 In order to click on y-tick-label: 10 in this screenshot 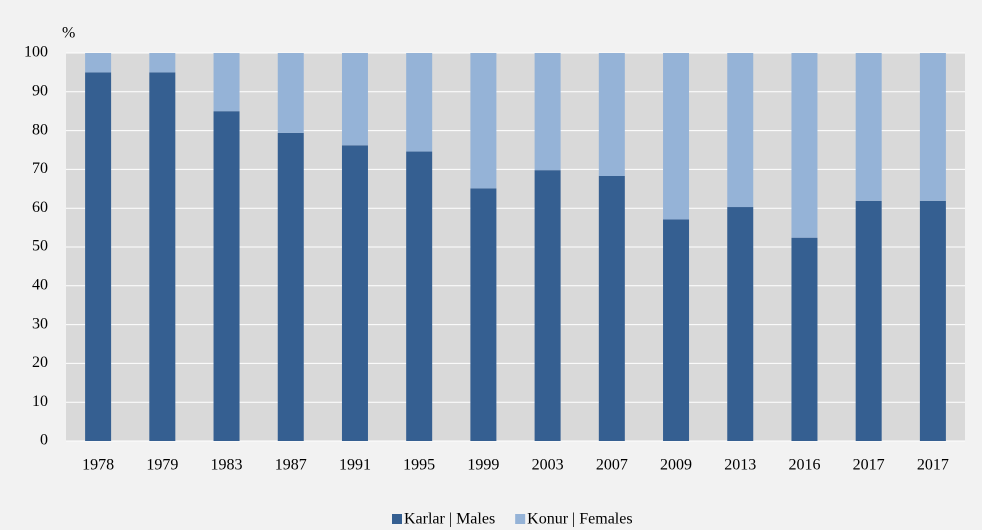, I will do `click(40, 401)`.